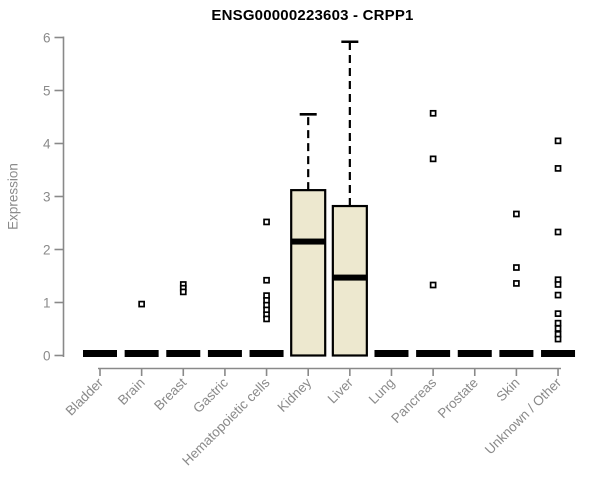  Describe the element at coordinates (47, 38) in the screenshot. I see `y-tick-label: 6` at that location.